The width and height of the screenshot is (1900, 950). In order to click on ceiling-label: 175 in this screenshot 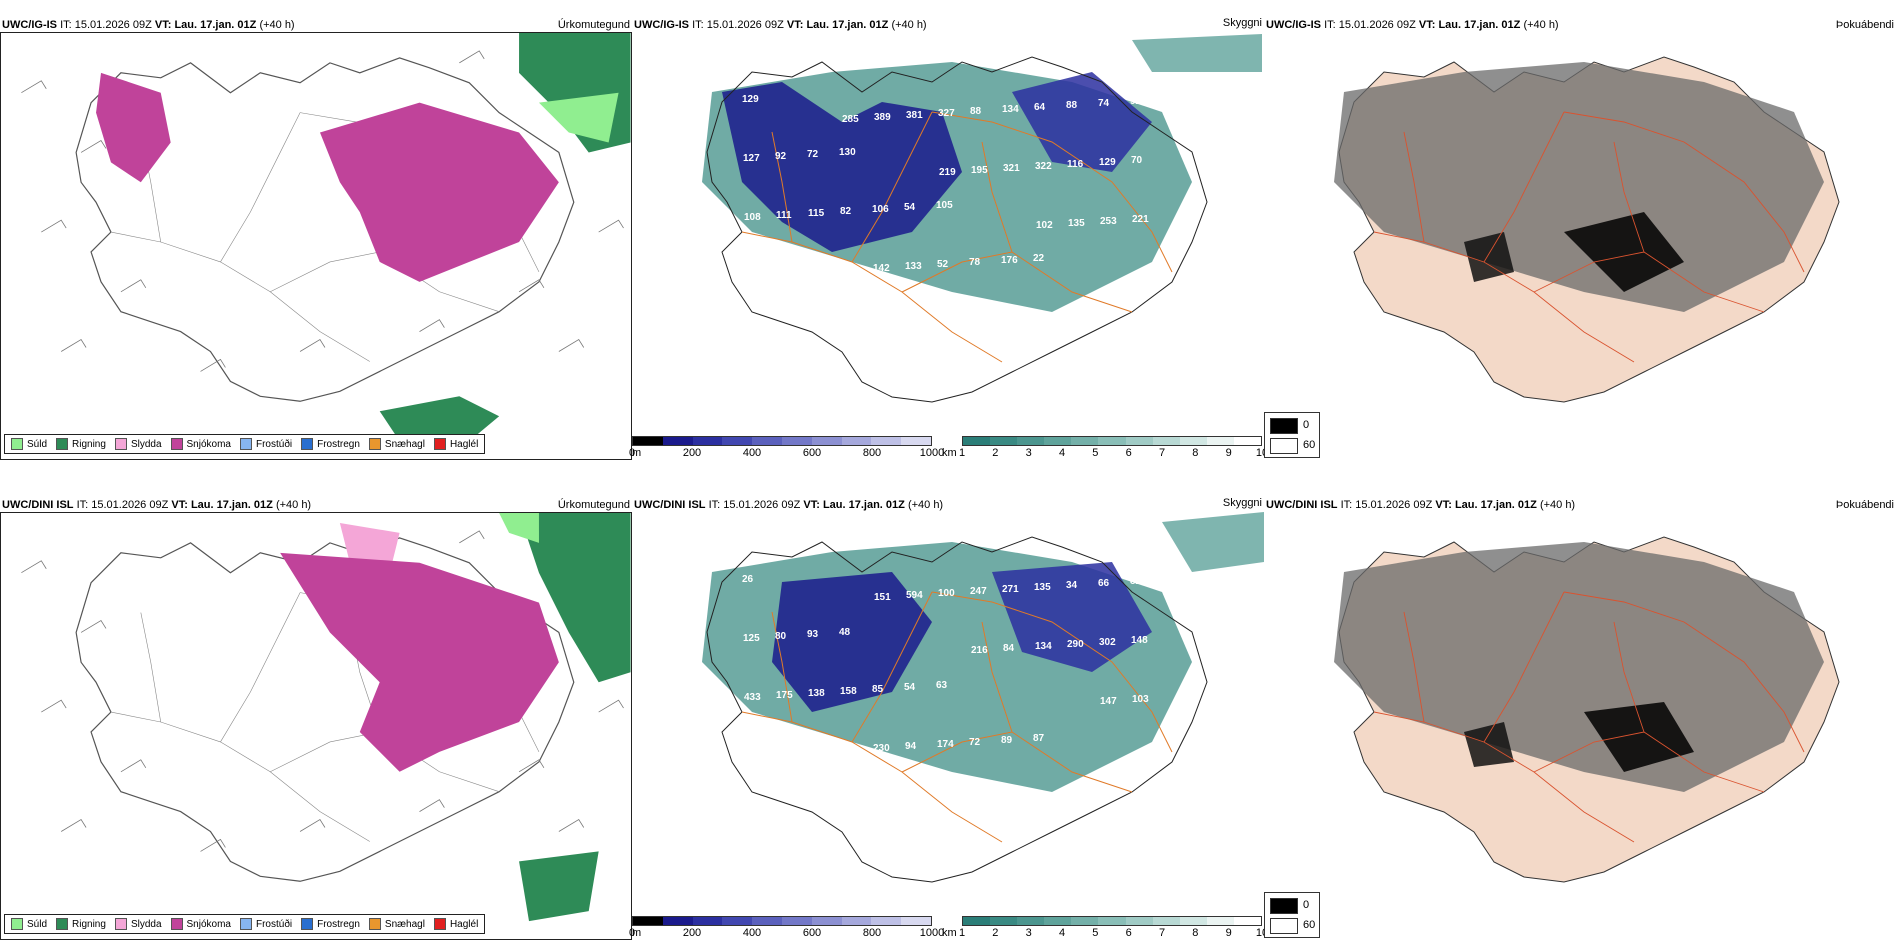, I will do `click(784, 695)`.